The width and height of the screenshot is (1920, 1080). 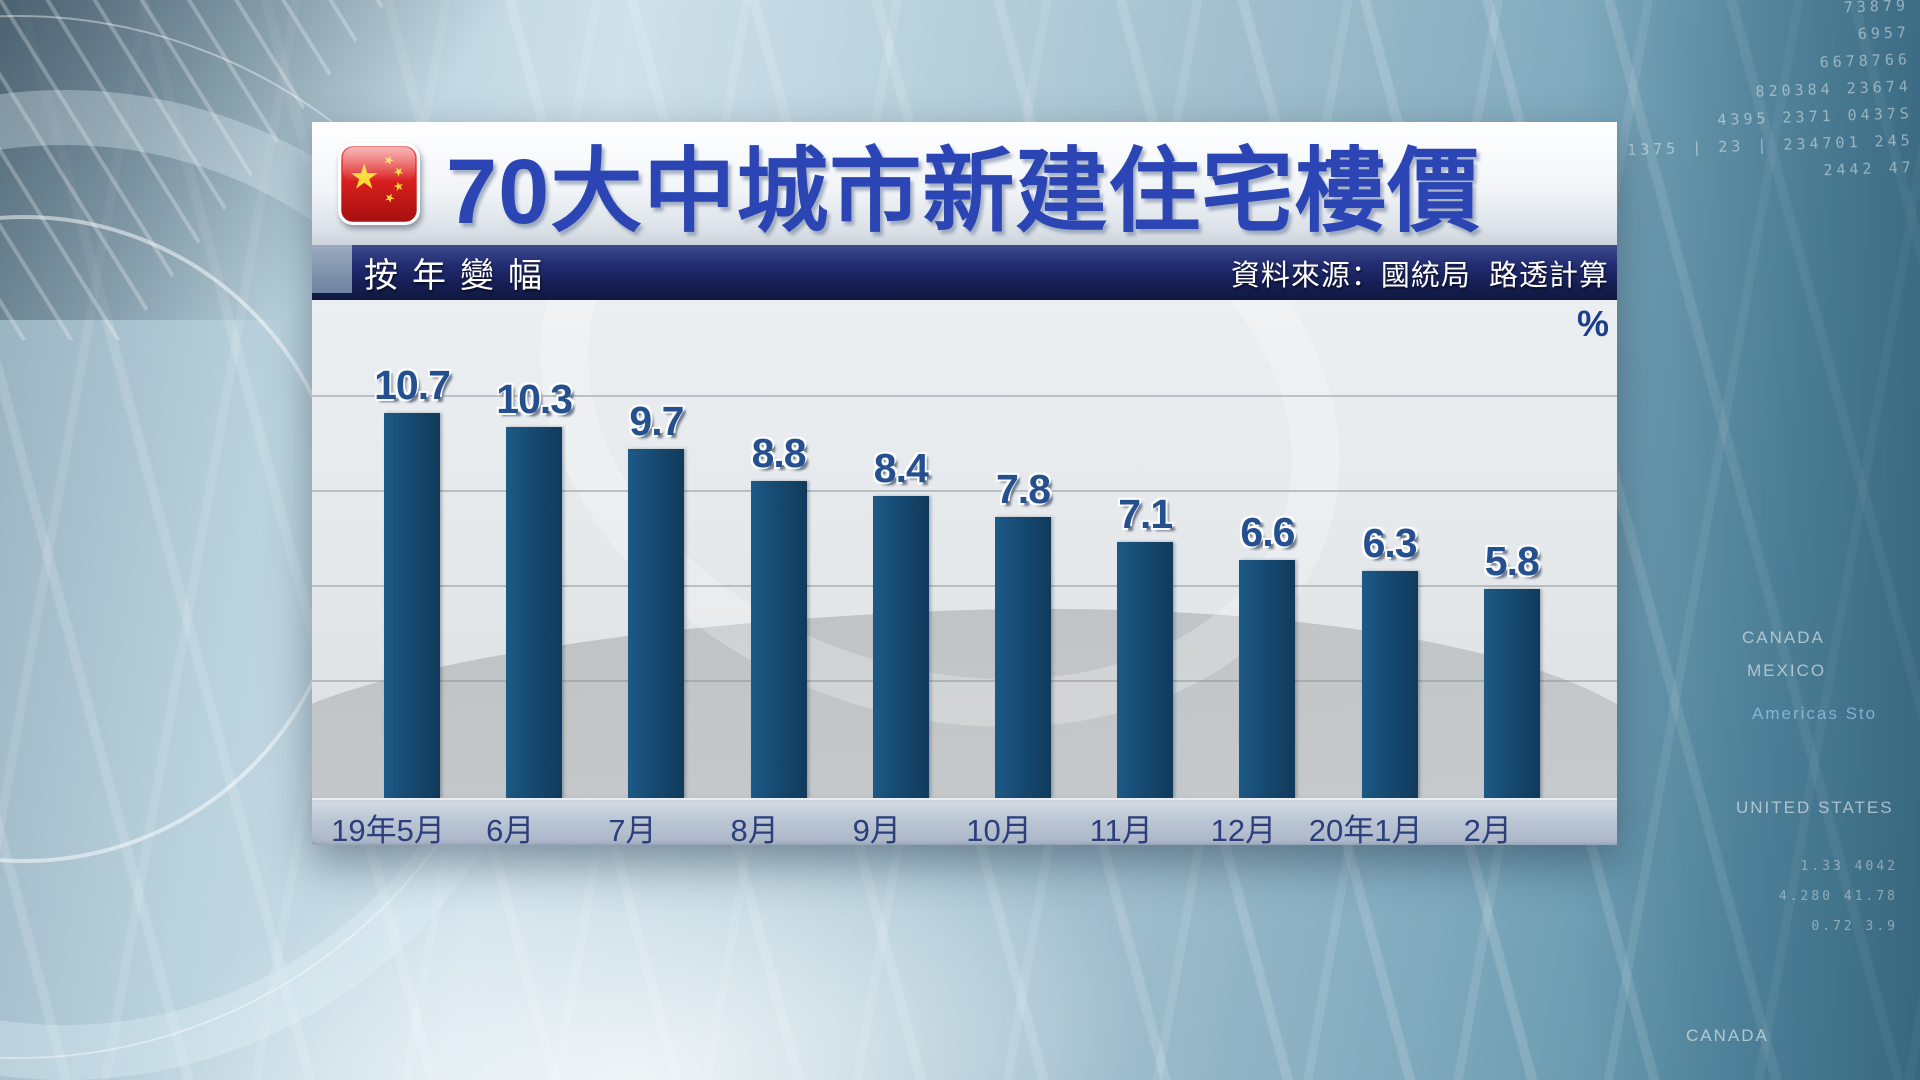 I want to click on page-title: 70大中城市新建住宅樓價, so click(x=963, y=192).